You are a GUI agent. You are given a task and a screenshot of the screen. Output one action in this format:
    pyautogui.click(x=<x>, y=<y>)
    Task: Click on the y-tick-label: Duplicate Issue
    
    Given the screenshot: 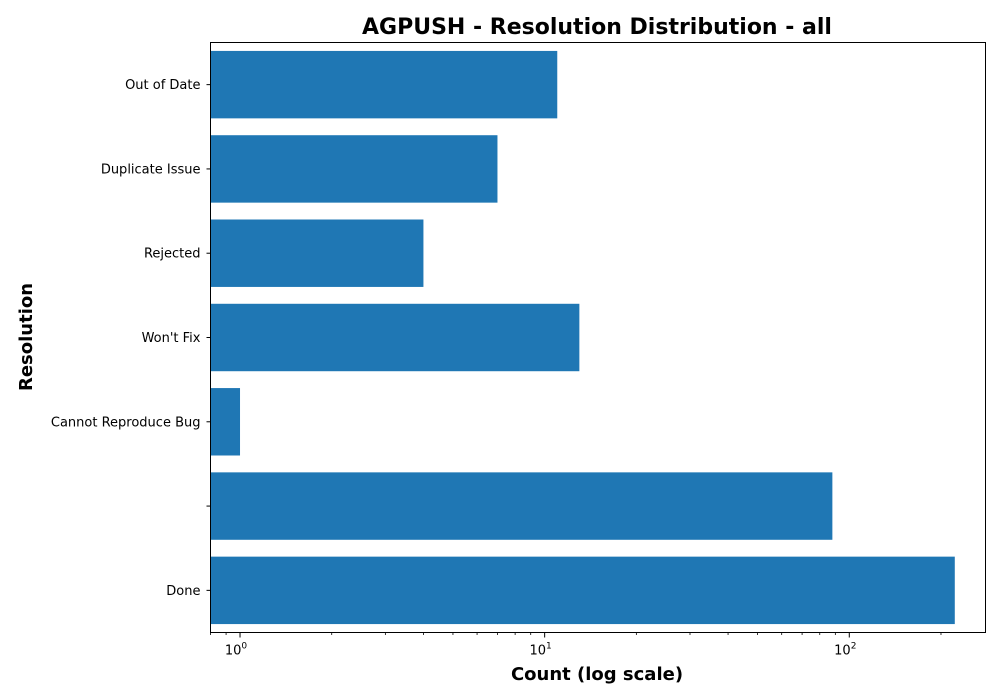 What is the action you would take?
    pyautogui.click(x=151, y=169)
    